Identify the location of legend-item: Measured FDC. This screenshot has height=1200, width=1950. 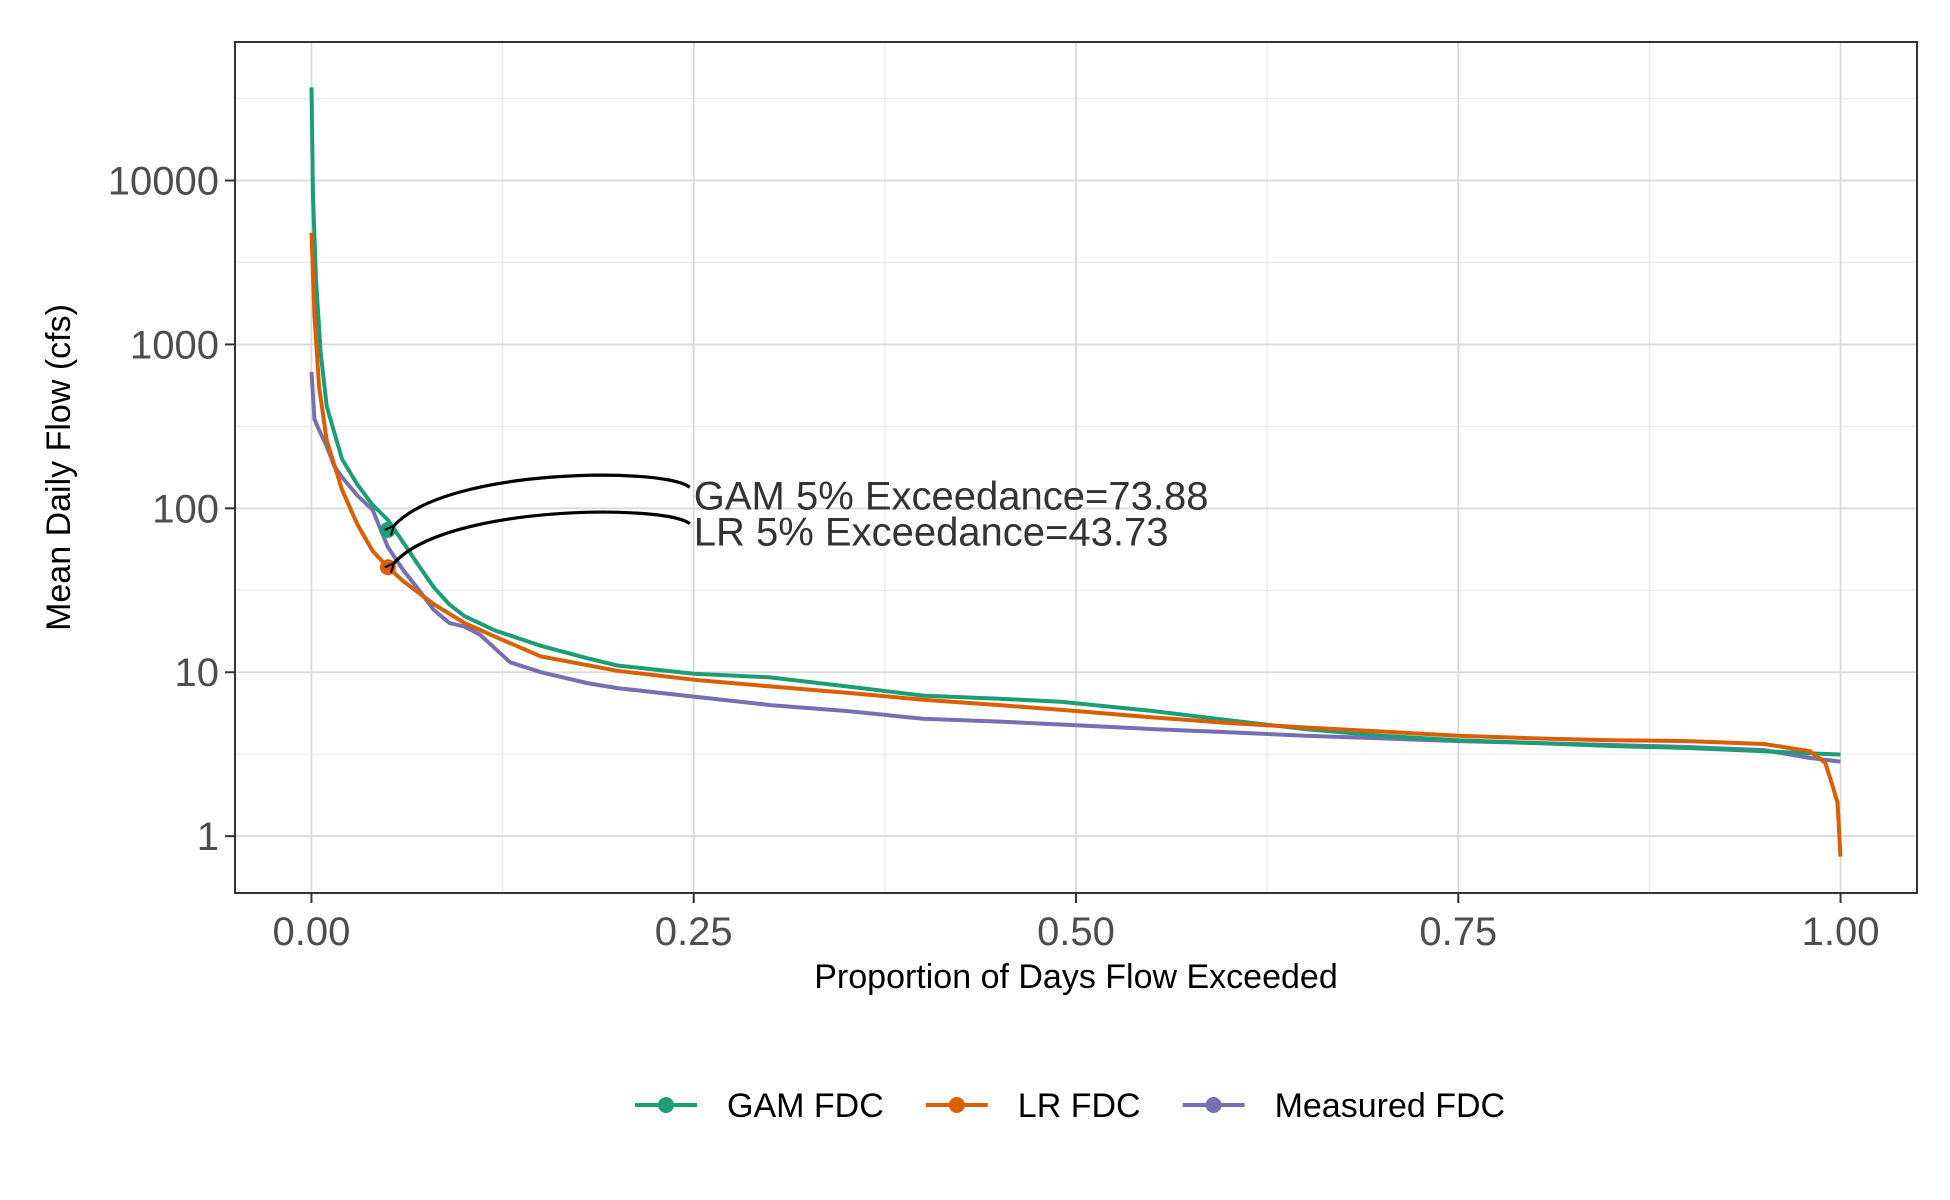
(1344, 1106).